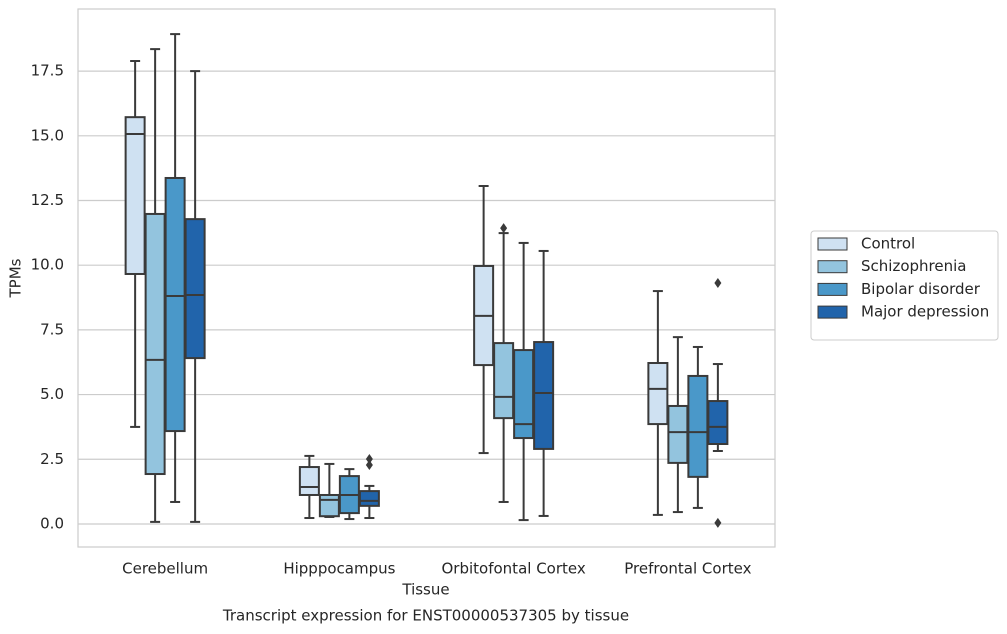 This screenshot has height=634, width=1007. I want to click on y-tick-label: 5.0, so click(52, 394).